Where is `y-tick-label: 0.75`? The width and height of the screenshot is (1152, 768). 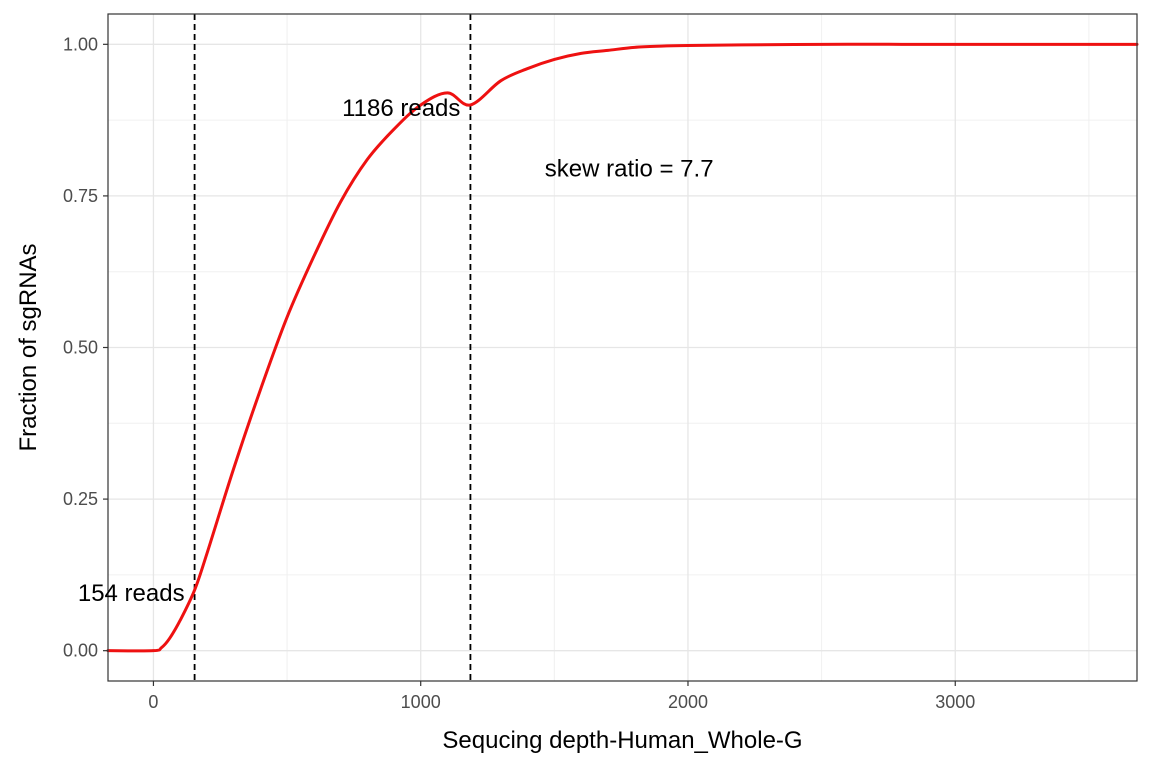
y-tick-label: 0.75 is located at coordinates (80, 196).